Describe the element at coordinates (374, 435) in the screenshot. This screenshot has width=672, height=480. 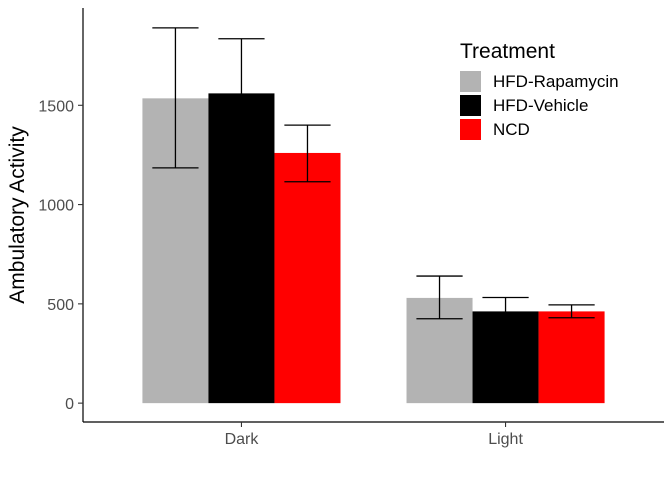
I see `x-ticks: Dark Light` at that location.